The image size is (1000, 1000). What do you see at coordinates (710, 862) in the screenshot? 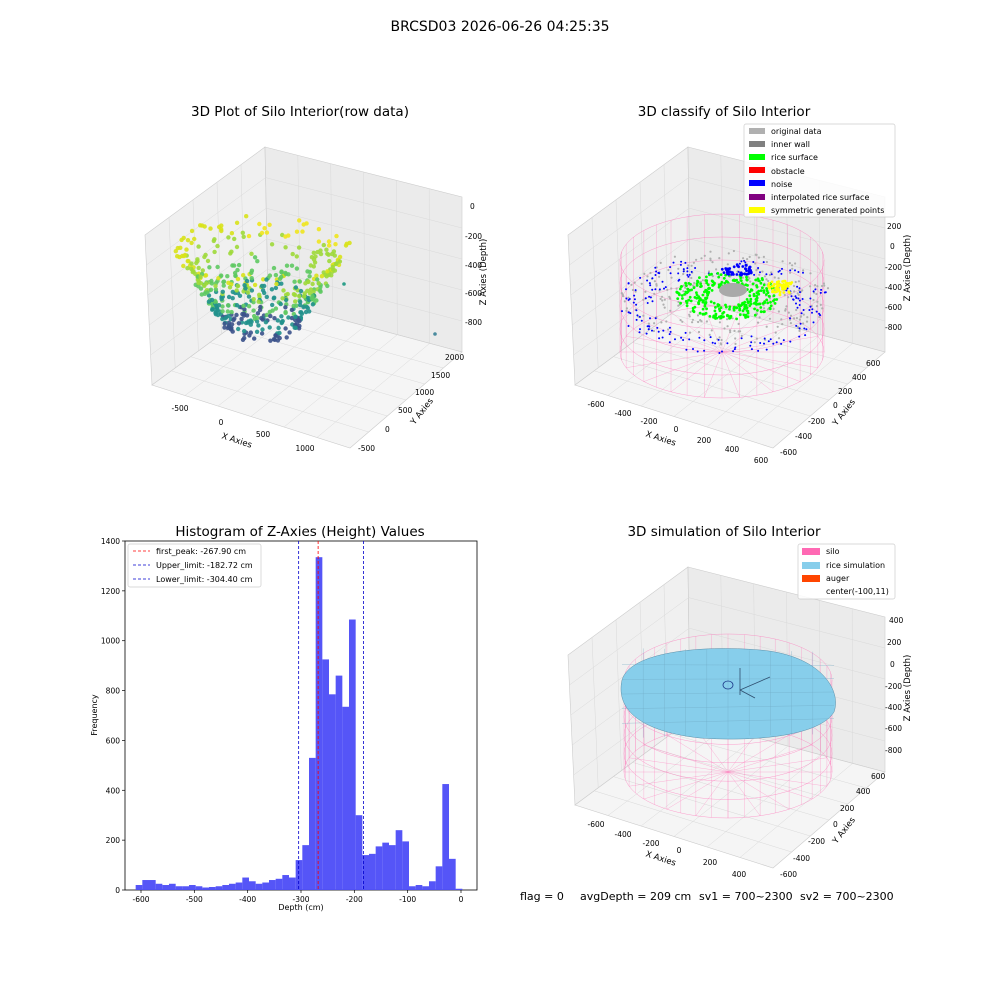
I see `sim-x-tick: 200` at bounding box center [710, 862].